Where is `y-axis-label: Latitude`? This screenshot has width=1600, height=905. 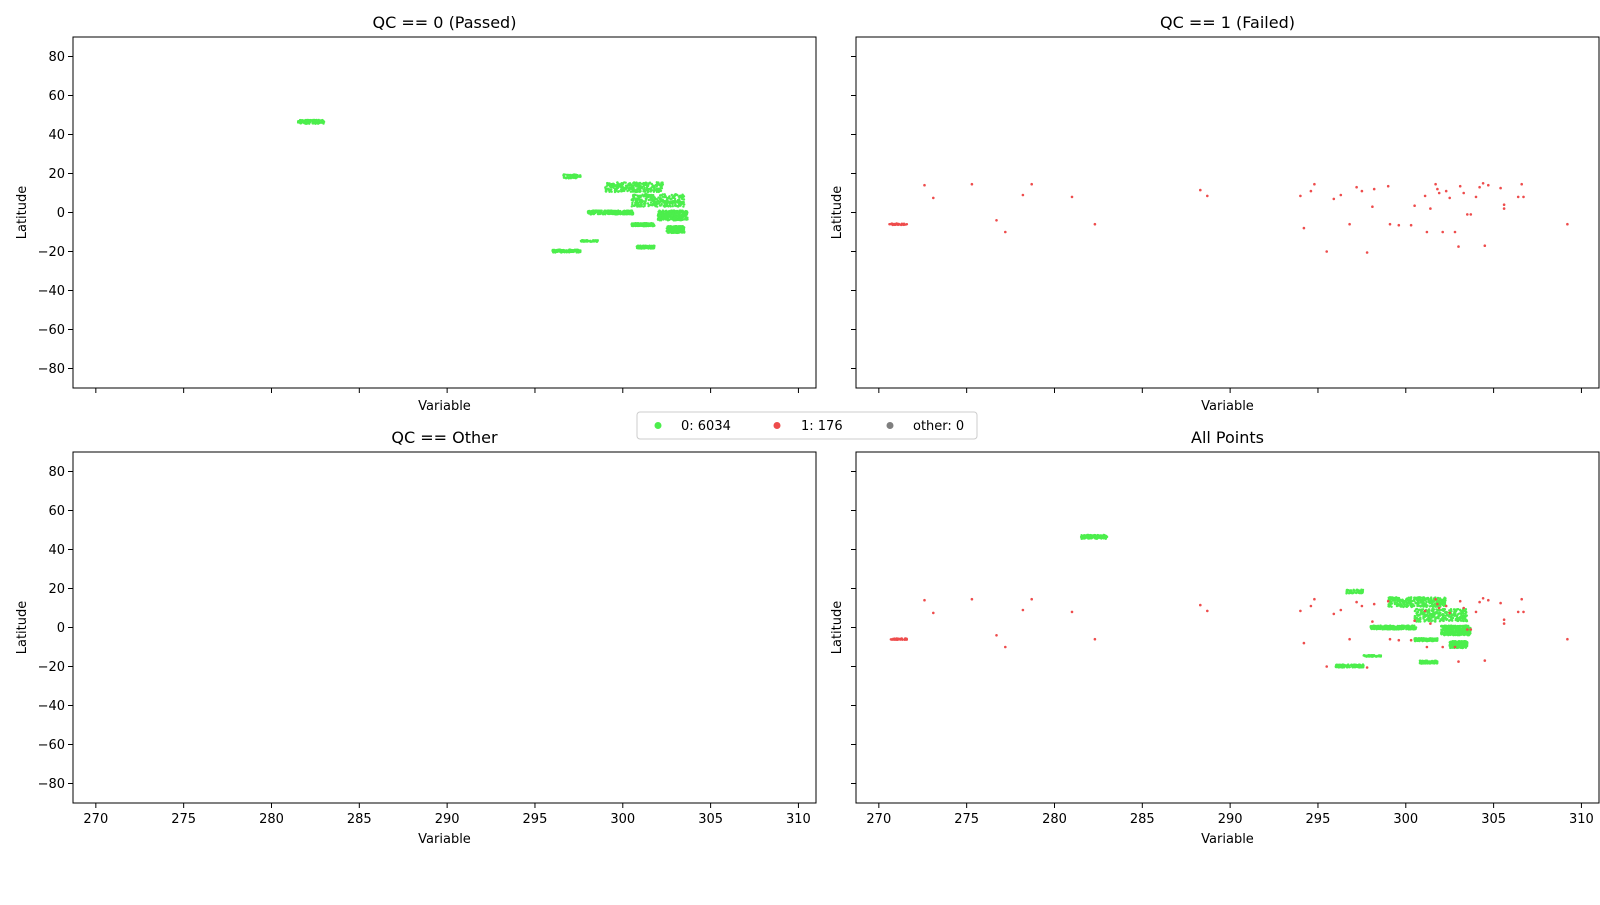
y-axis-label: Latitude is located at coordinates (22, 628).